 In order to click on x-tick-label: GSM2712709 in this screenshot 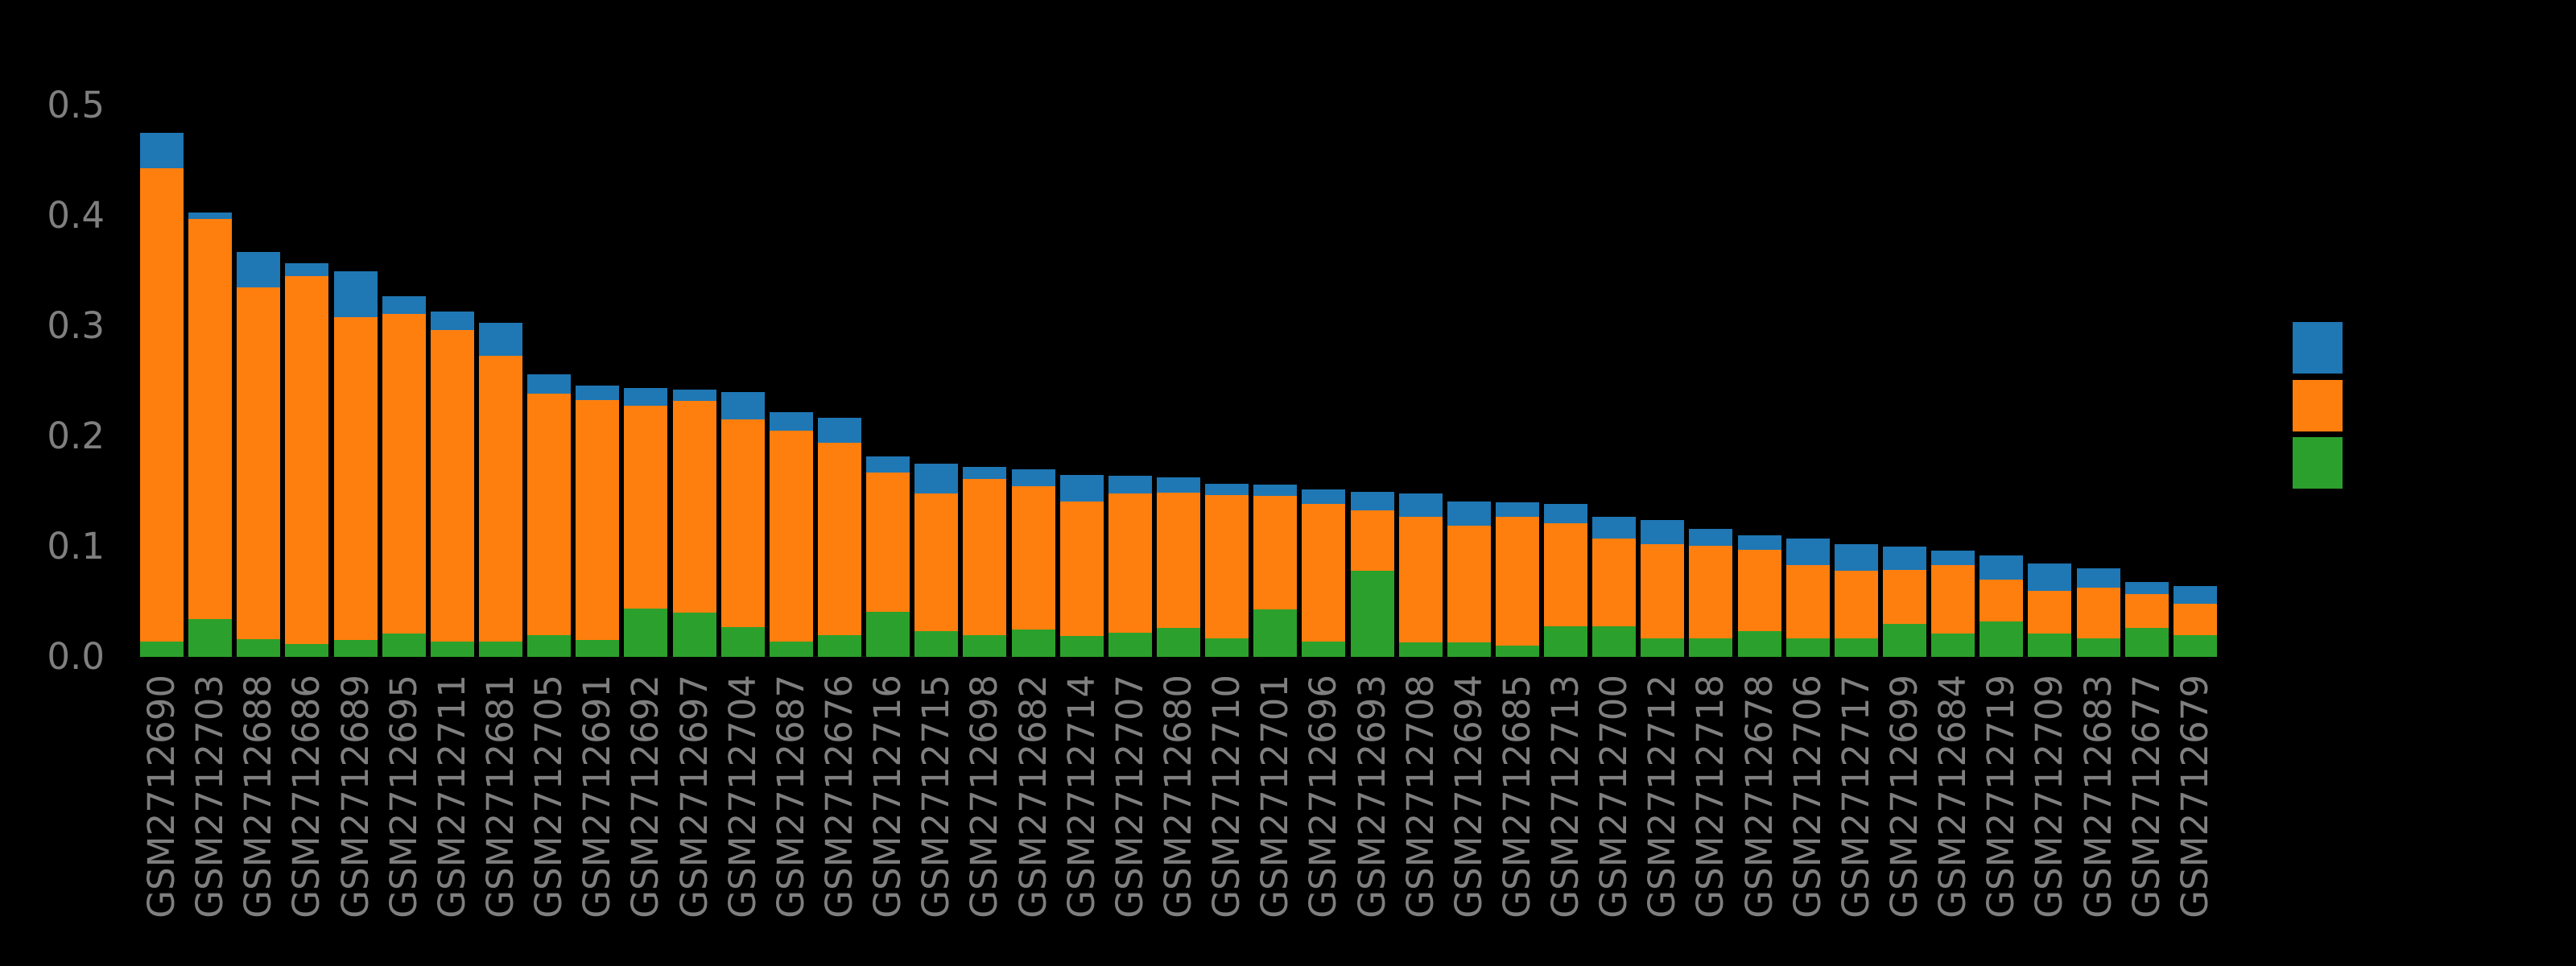, I will do `click(2049, 797)`.